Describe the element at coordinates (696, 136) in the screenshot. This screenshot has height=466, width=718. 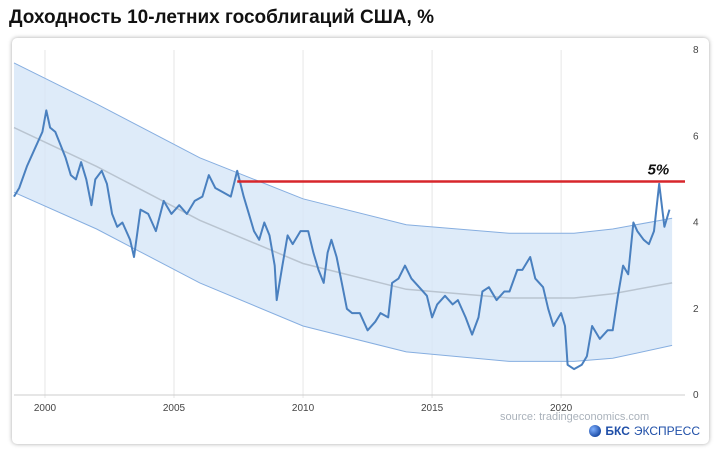
I see `y-tick-label: 6` at that location.